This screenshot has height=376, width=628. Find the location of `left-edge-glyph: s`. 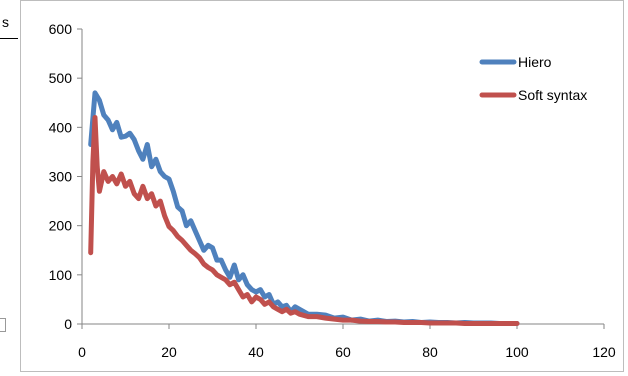

left-edge-glyph: s is located at coordinates (5, 22).